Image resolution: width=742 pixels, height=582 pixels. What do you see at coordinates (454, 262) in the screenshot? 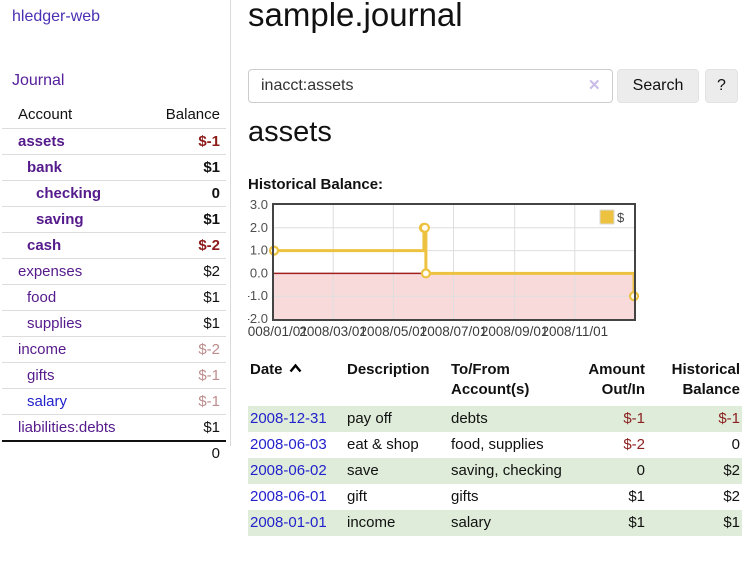
I see `plot-border` at bounding box center [454, 262].